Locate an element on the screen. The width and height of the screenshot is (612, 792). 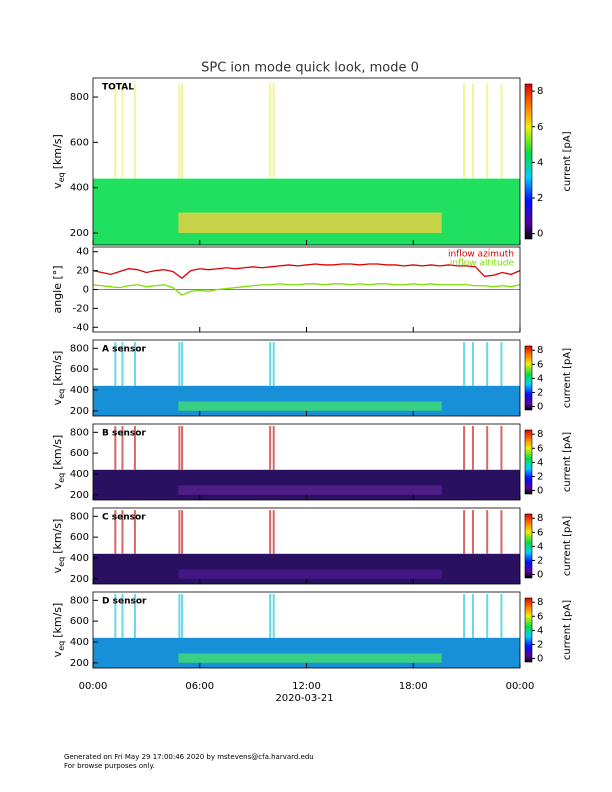
angle-line is located at coordinates (306, 289).